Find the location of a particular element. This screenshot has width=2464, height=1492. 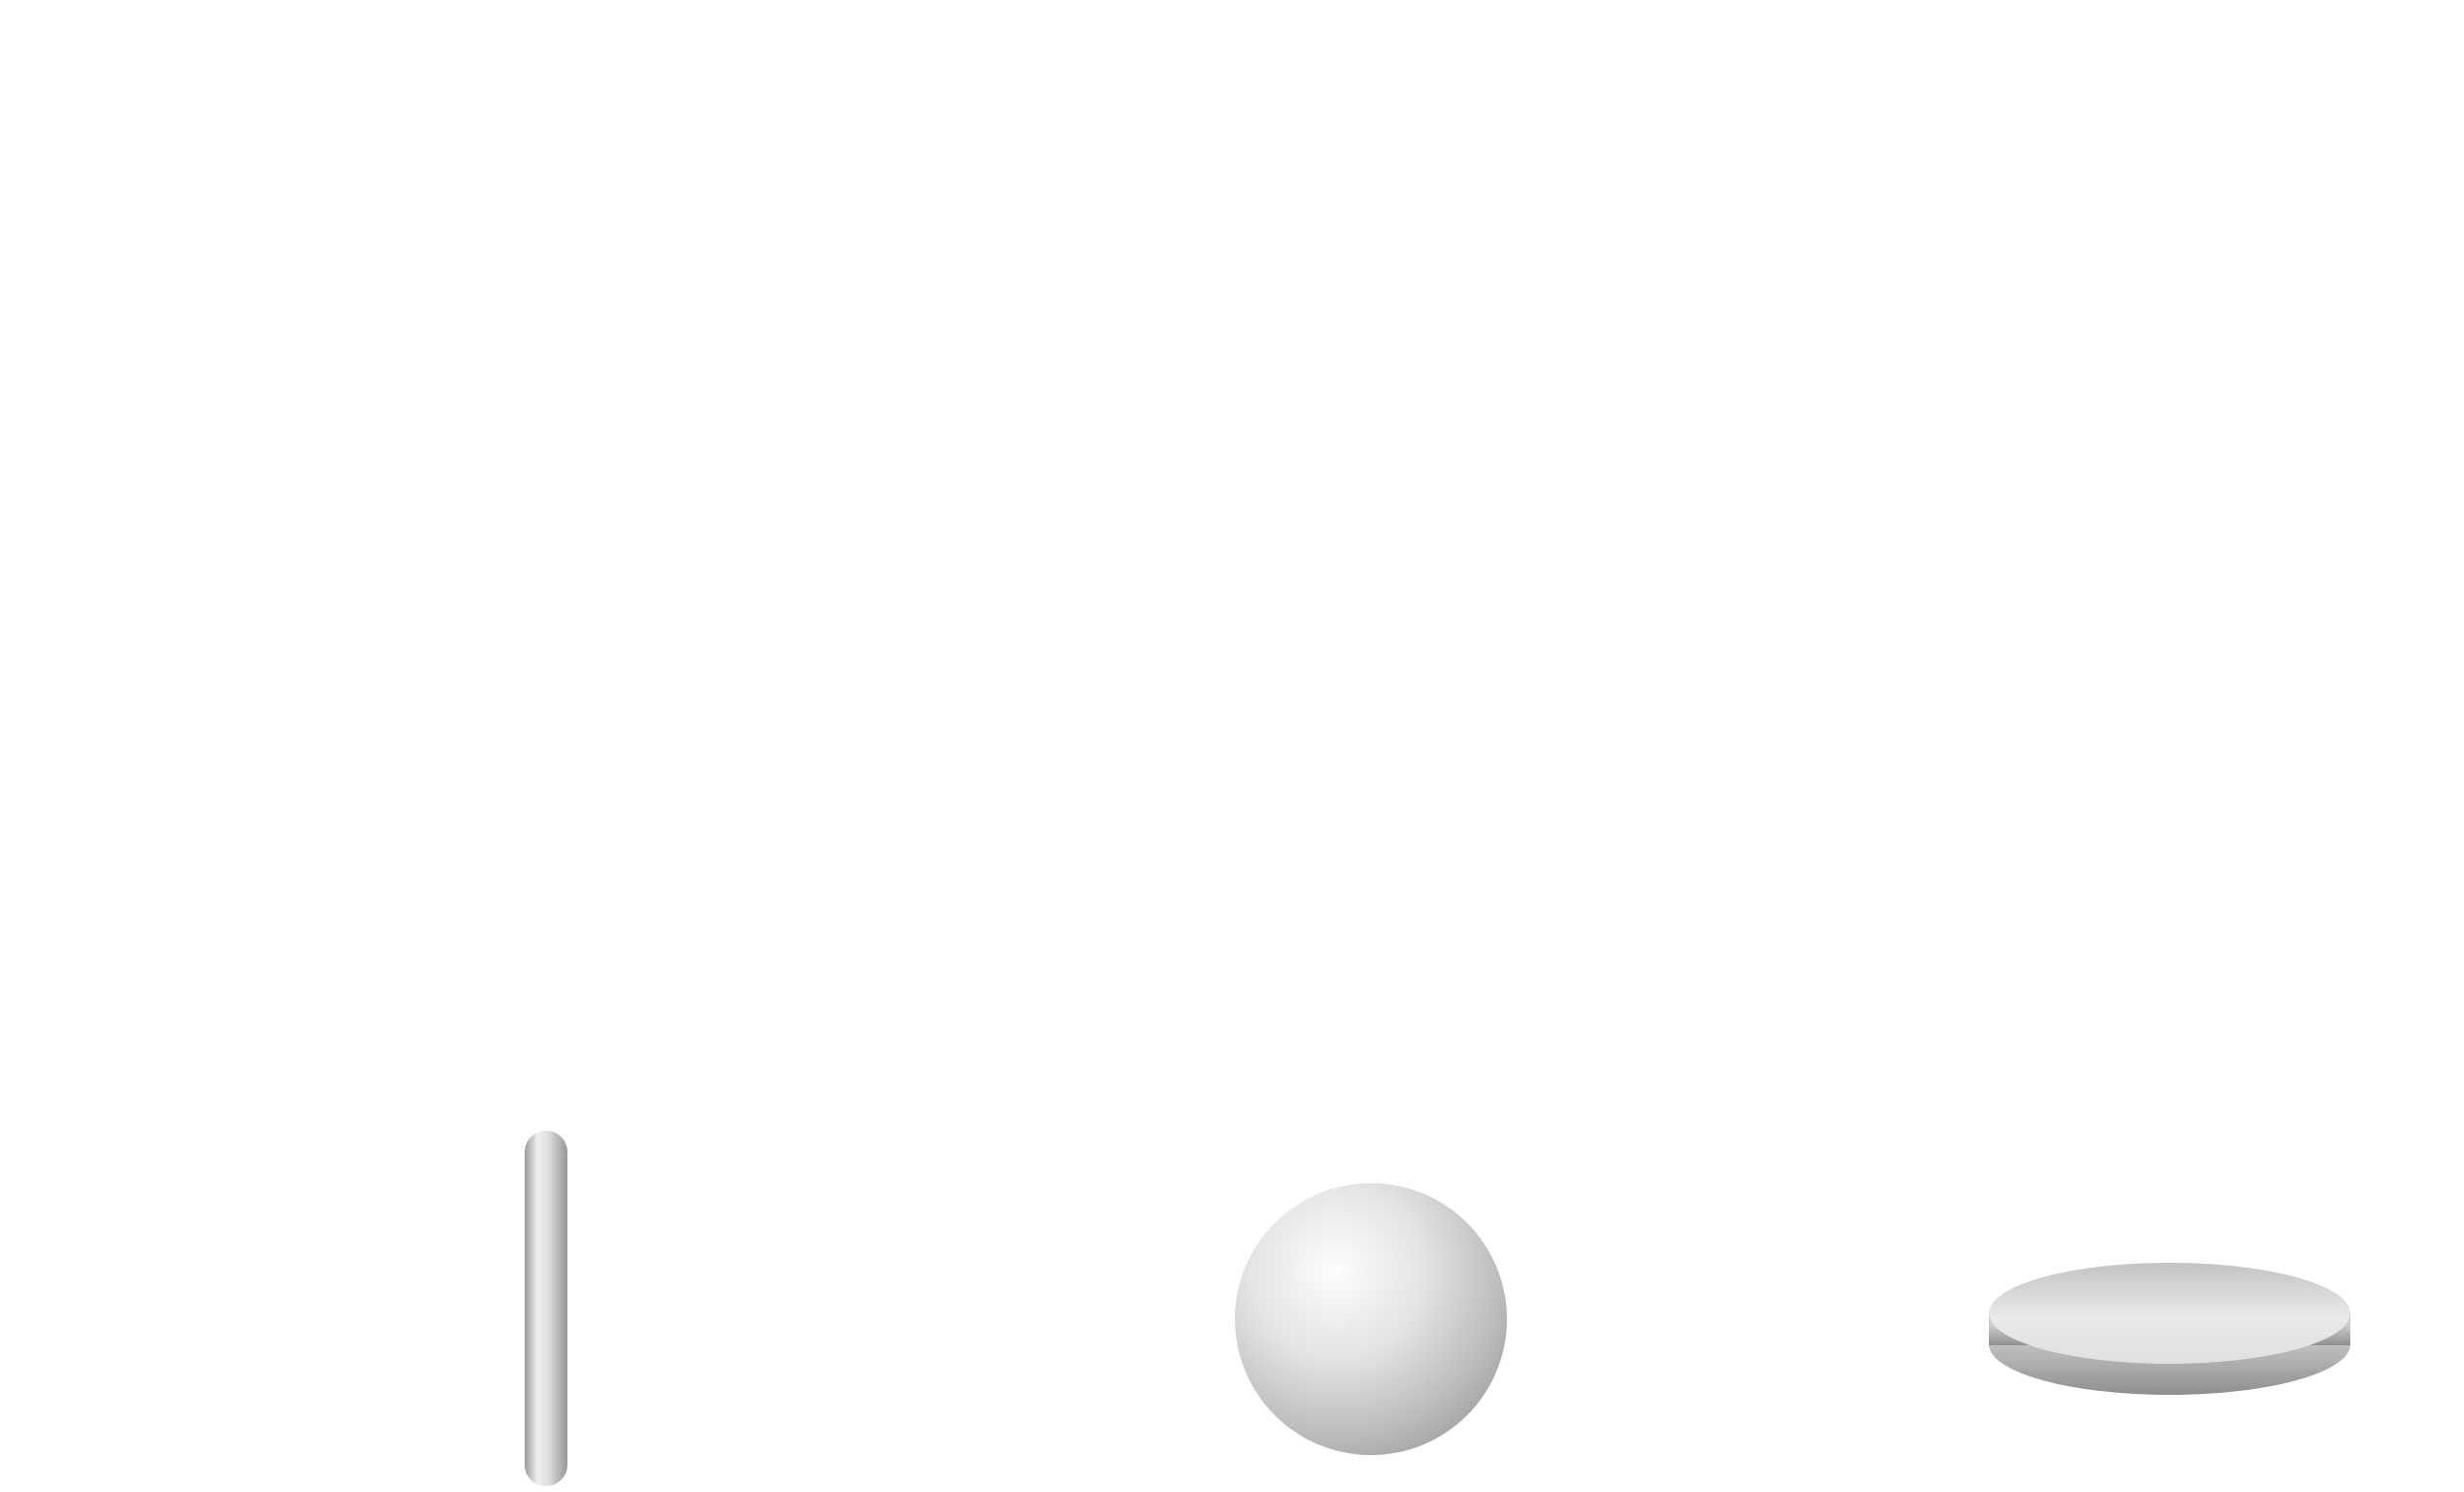

disc-top is located at coordinates (2169, 1313).